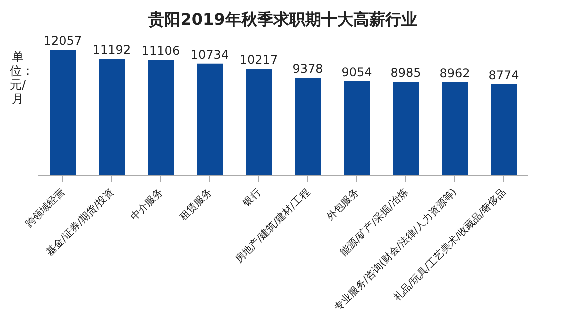 The width and height of the screenshot is (566, 329). I want to click on y-axis-title: 单位：元/月, so click(22, 78).